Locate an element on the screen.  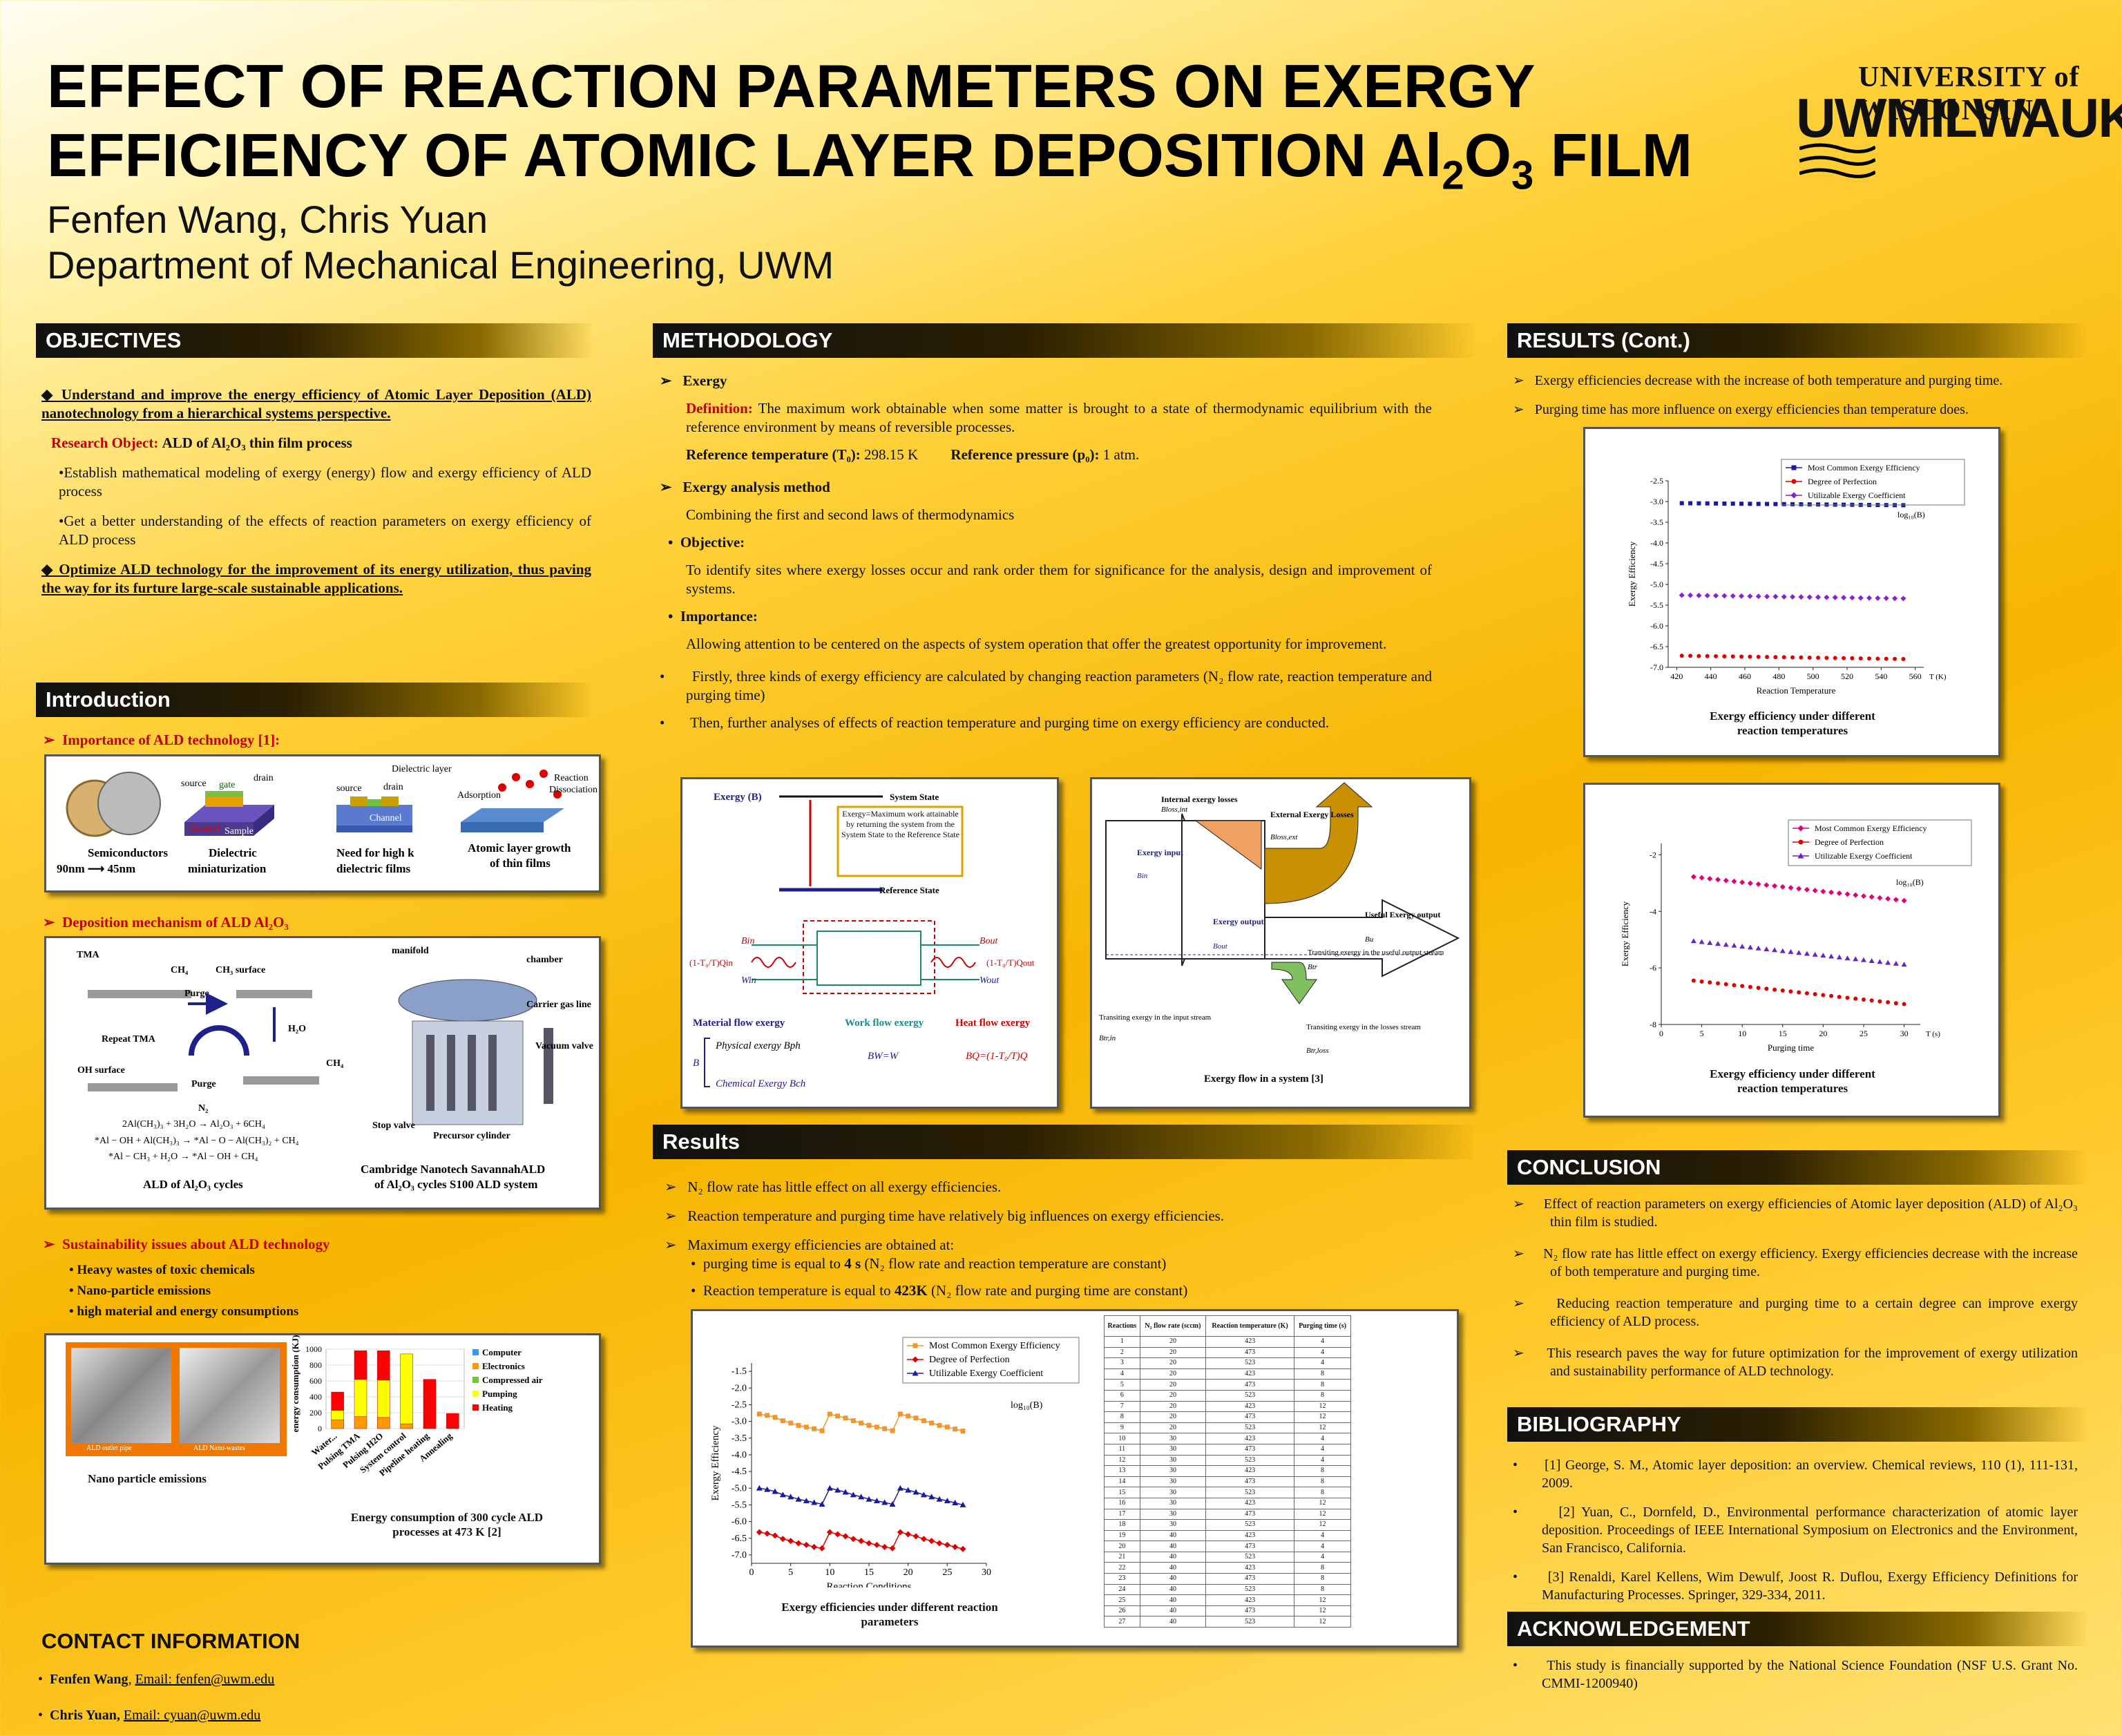
table-cell: 18 is located at coordinates (1122, 1525).